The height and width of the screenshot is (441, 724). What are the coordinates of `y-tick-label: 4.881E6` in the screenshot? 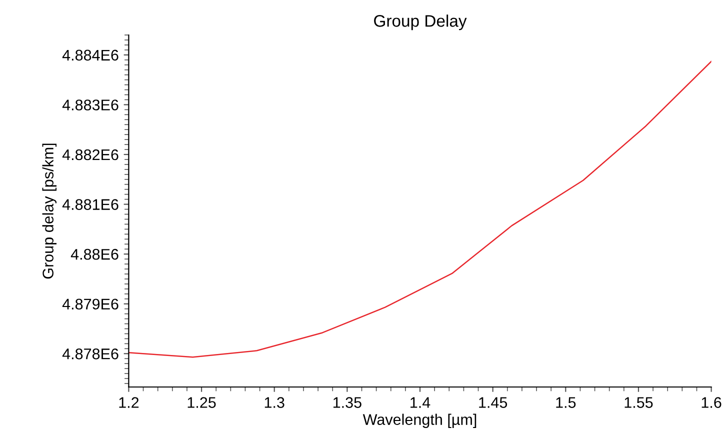 It's located at (90, 204).